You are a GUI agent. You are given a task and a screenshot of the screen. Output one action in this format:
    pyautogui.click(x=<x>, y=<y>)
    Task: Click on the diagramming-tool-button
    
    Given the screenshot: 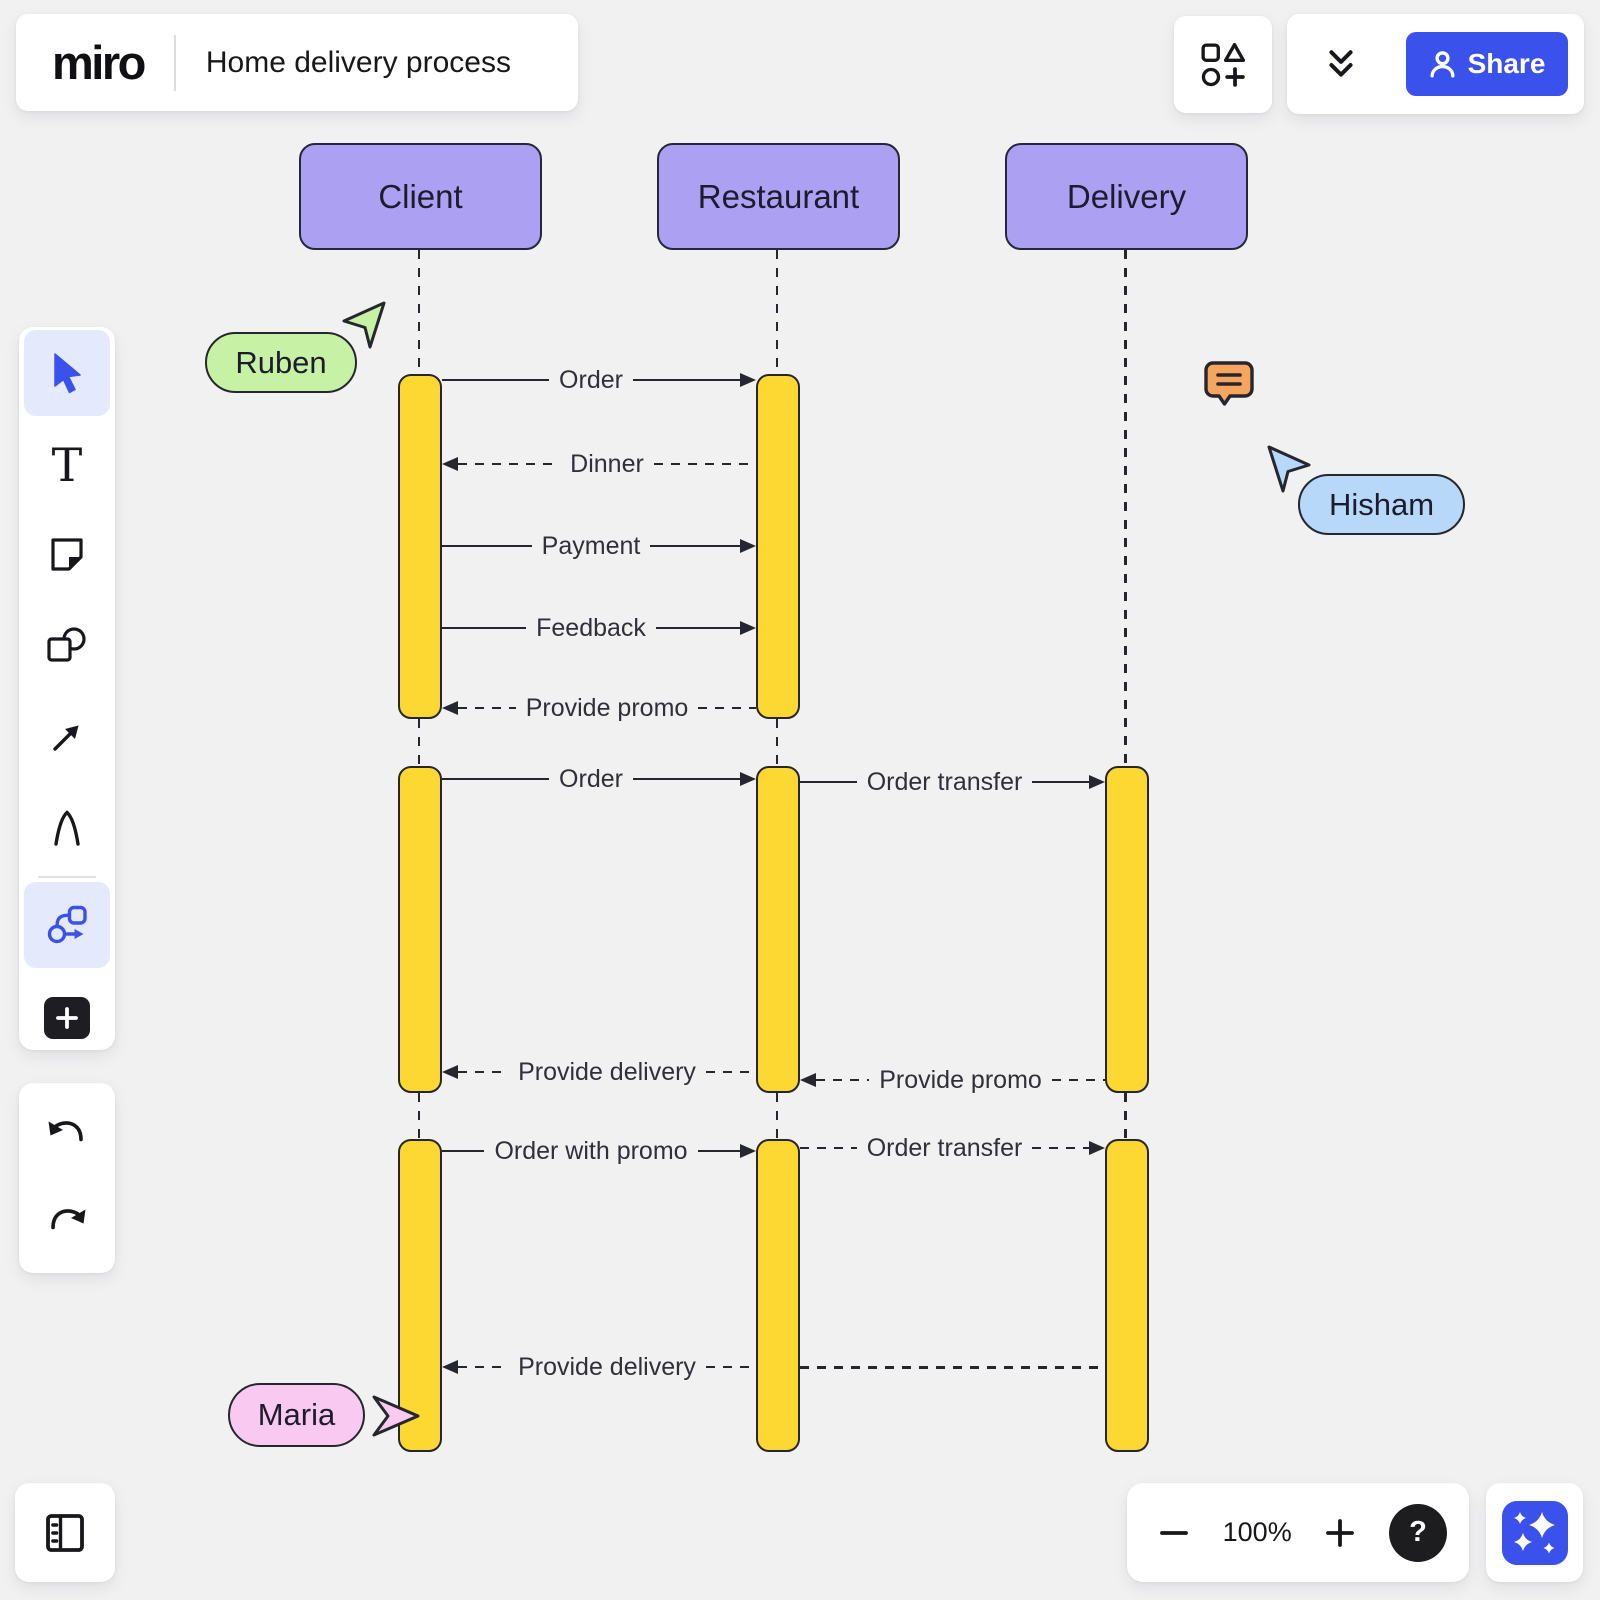 What is the action you would take?
    pyautogui.click(x=67, y=925)
    